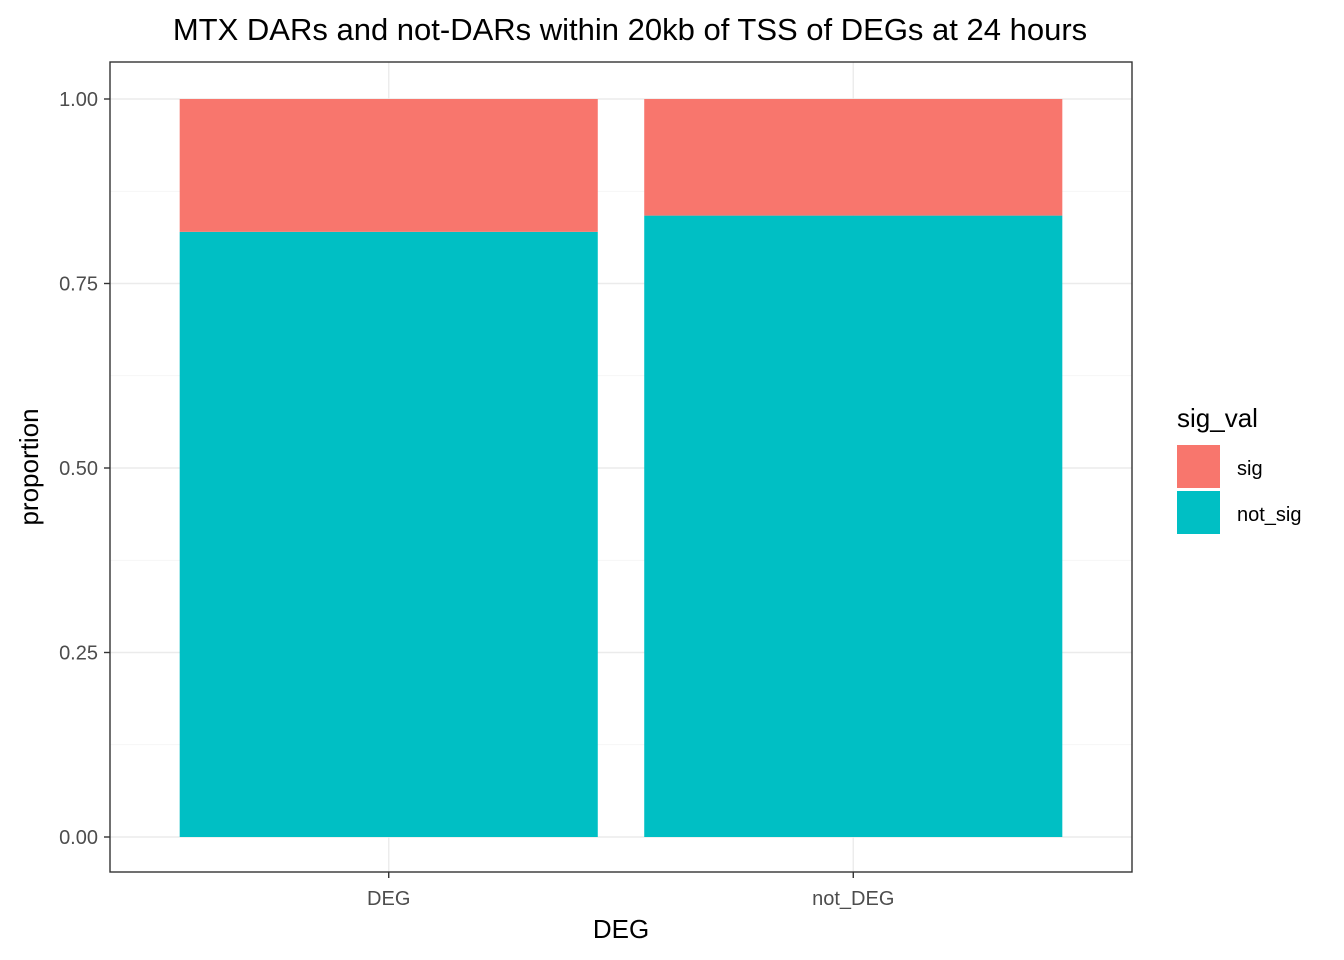  I want to click on y-tick-label: 0.75, so click(78, 285).